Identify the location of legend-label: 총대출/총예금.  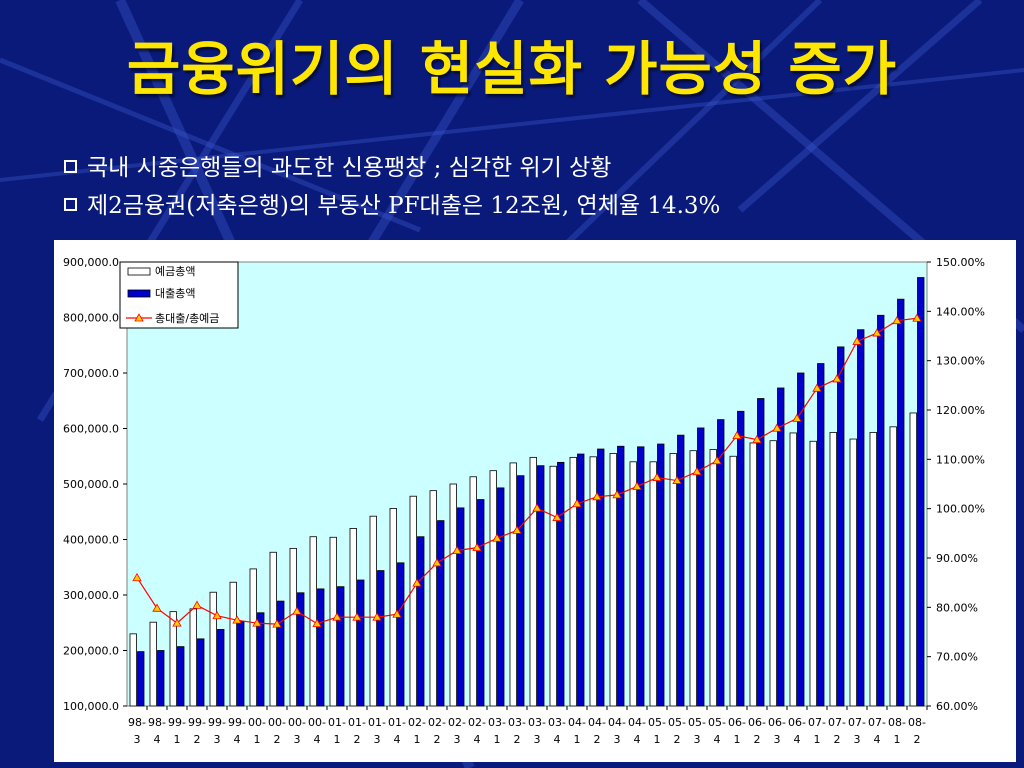
(187, 318).